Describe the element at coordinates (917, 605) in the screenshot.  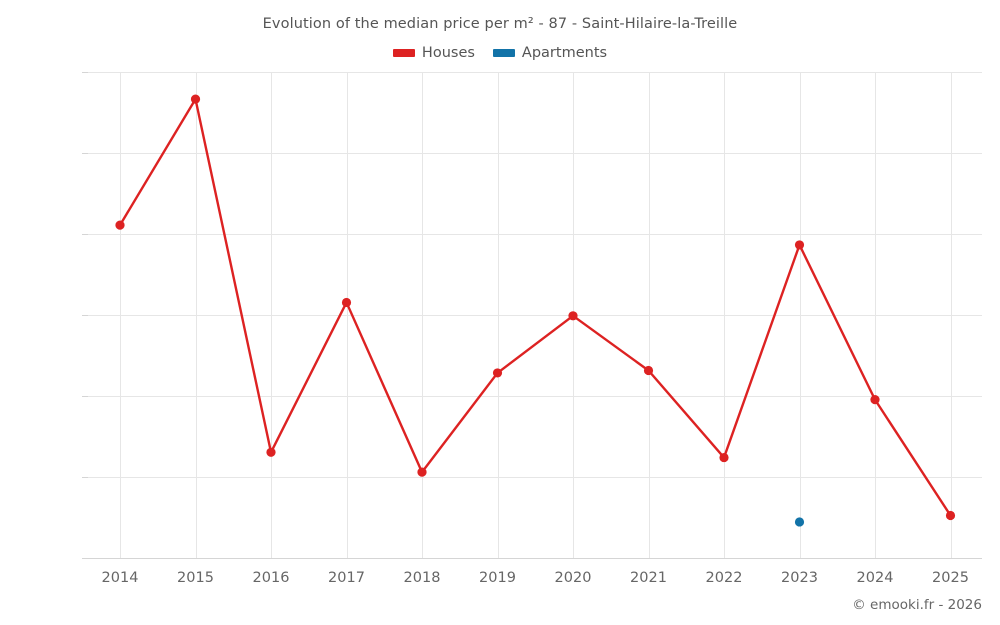
I see `copyright-footer: © emooki.fr - 2026` at that location.